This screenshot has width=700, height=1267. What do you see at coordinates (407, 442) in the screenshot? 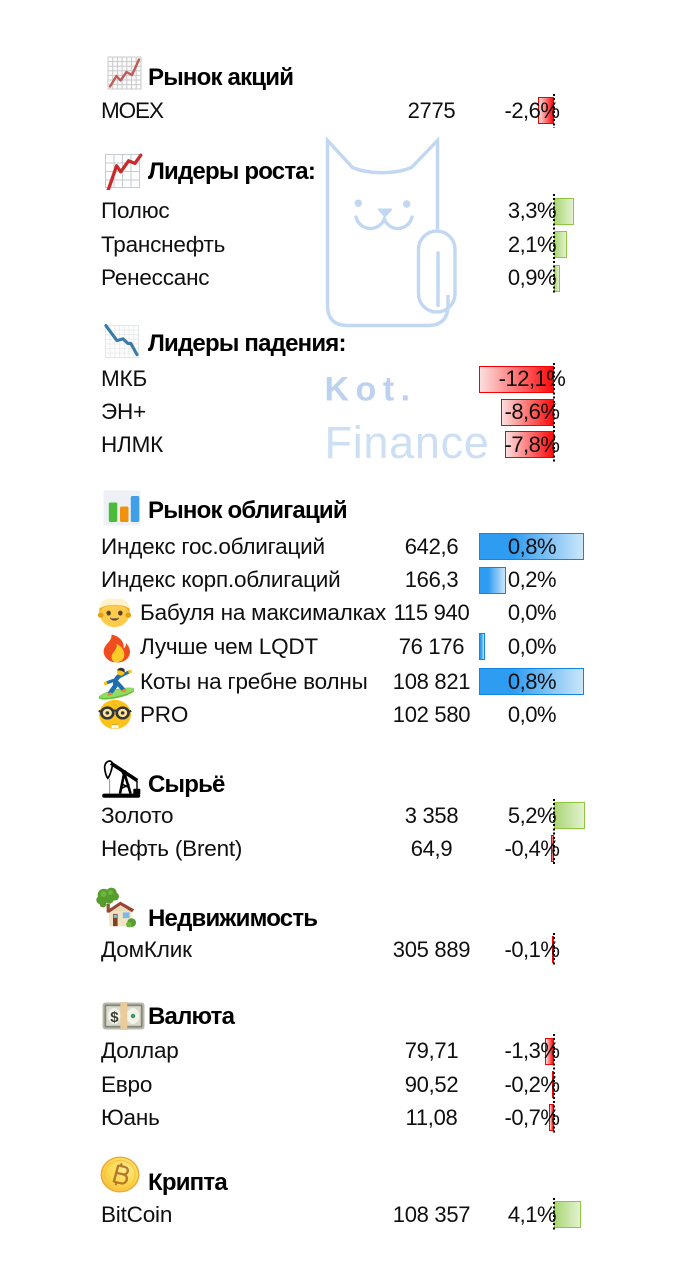
I see `svg-text: Finance` at bounding box center [407, 442].